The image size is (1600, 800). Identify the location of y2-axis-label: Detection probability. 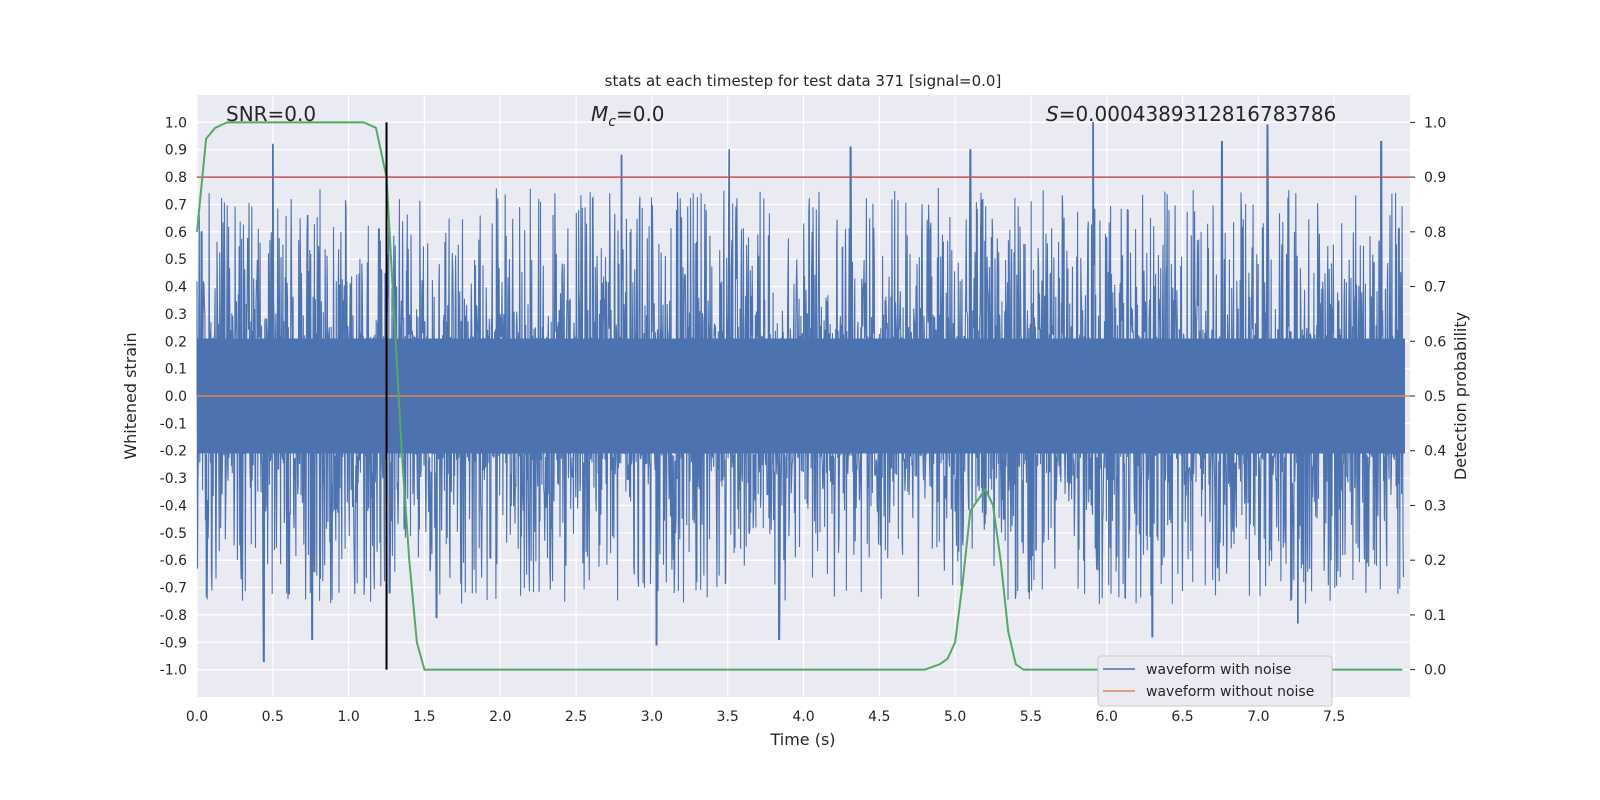
(1460, 396).